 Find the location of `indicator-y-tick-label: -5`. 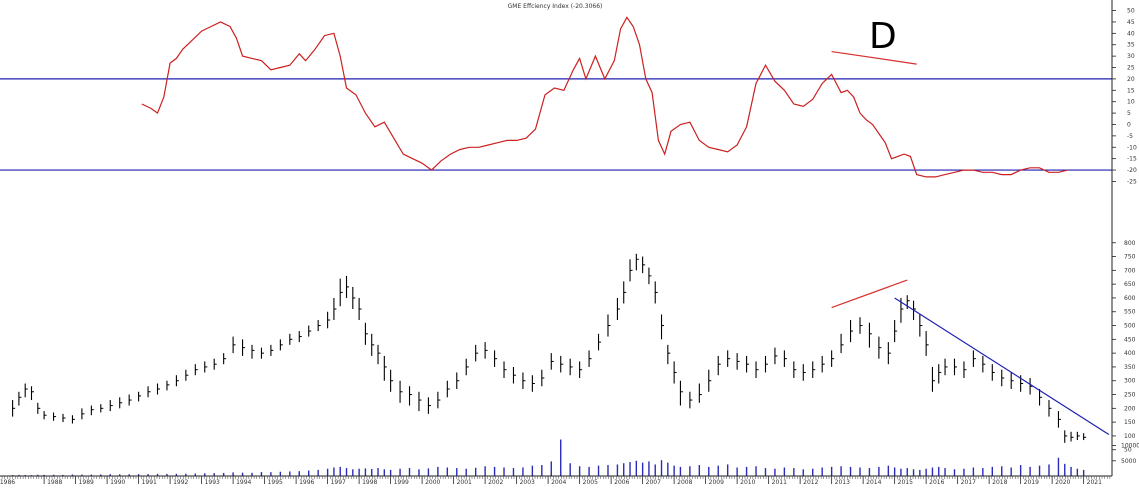

indicator-y-tick-label: -5 is located at coordinates (1130, 136).